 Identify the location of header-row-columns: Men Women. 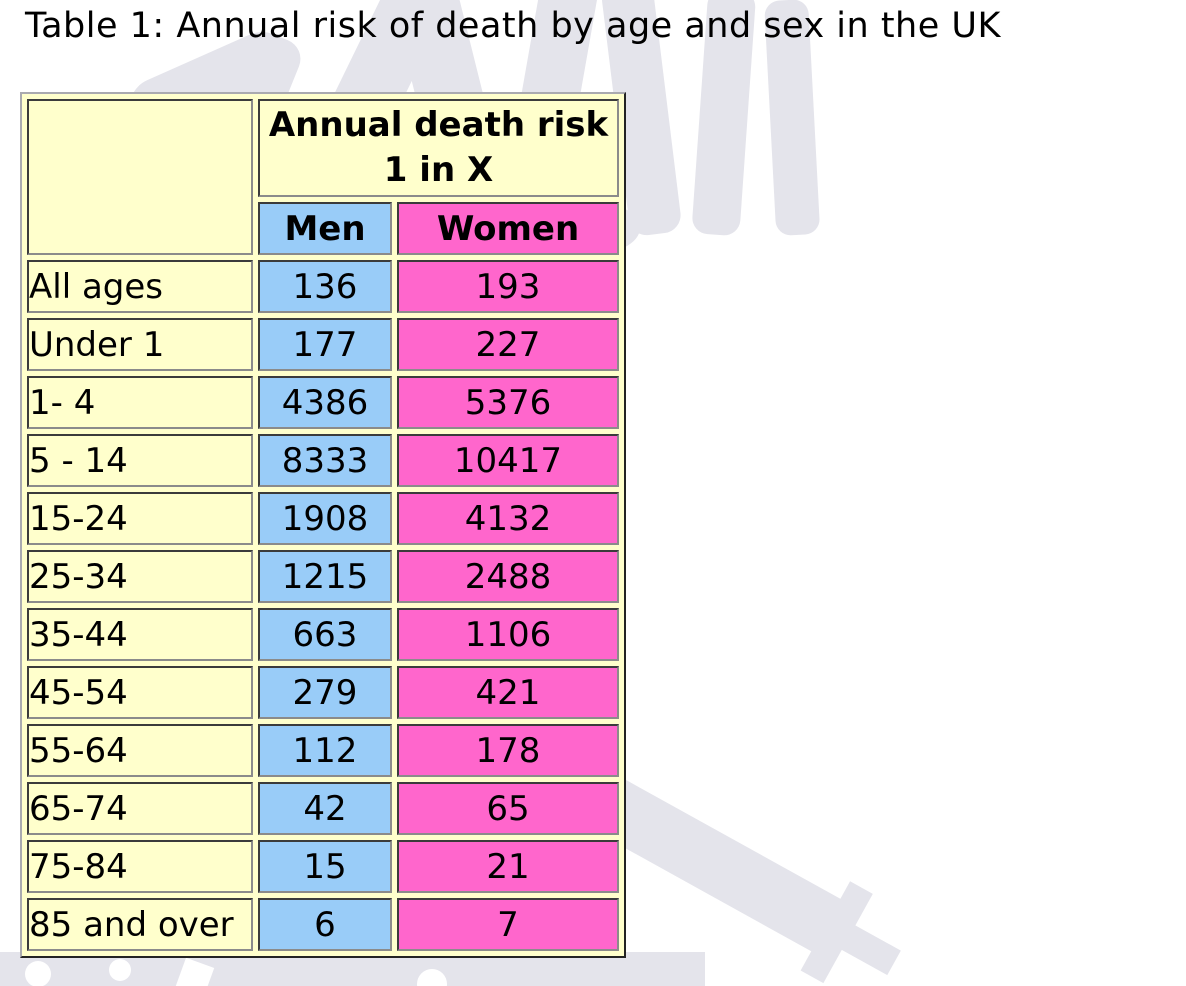
(323, 228).